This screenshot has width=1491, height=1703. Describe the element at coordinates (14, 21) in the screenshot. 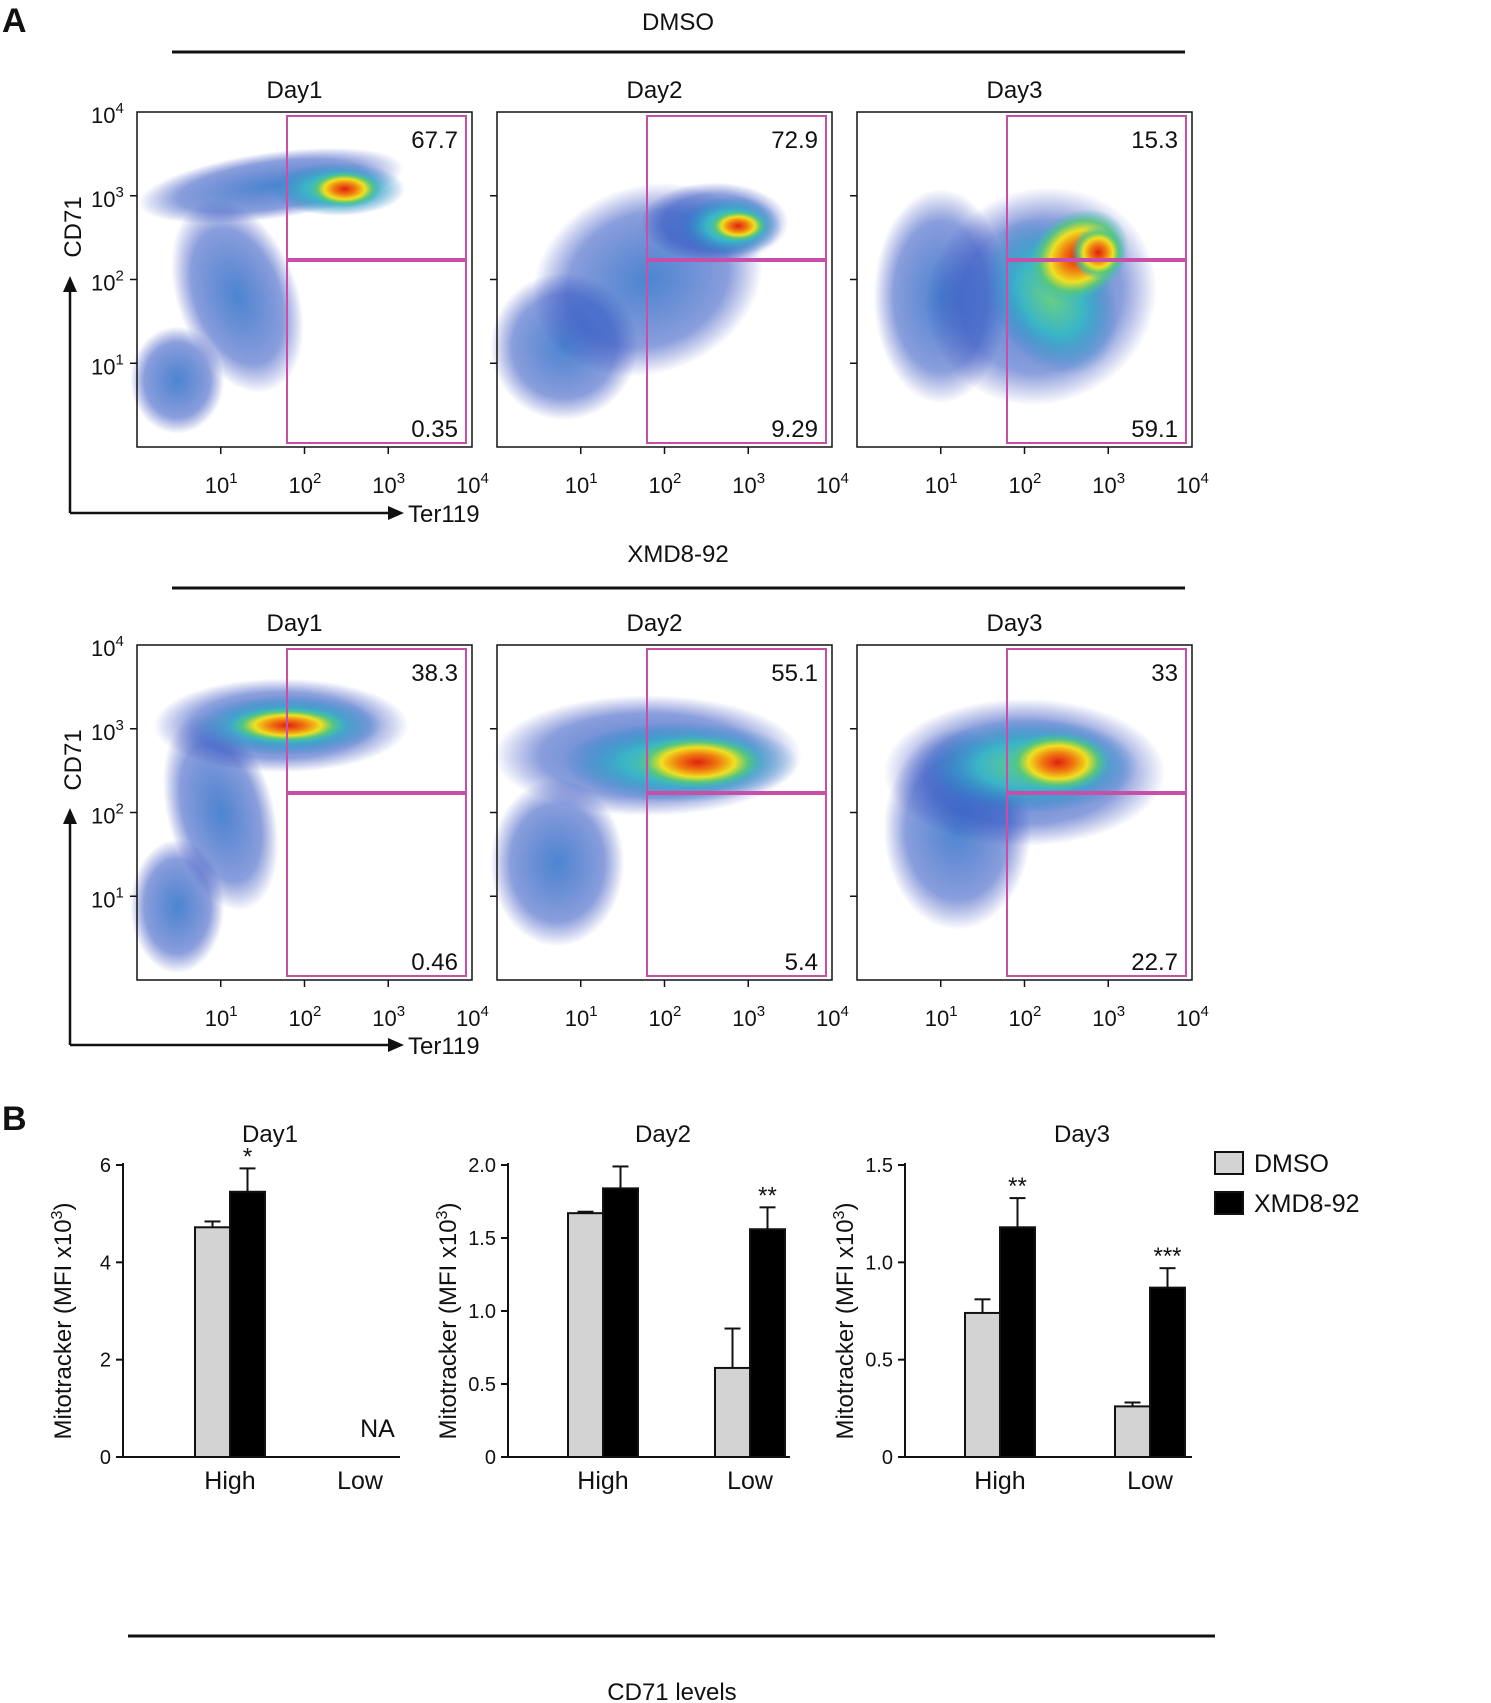

I see `panel-a-label: A` at that location.